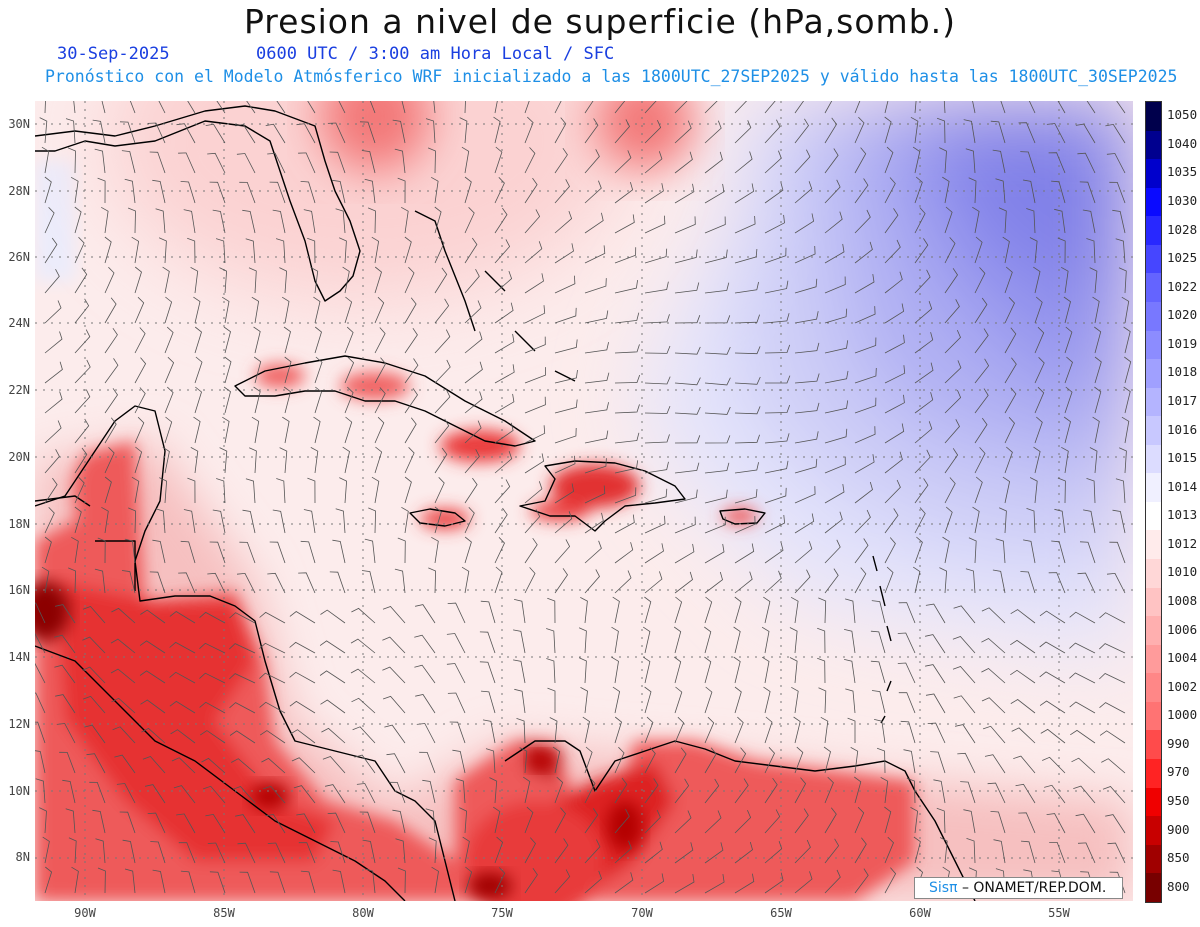 The height and width of the screenshot is (927, 1200). I want to click on colorbar-label: 1004, so click(1182, 658).